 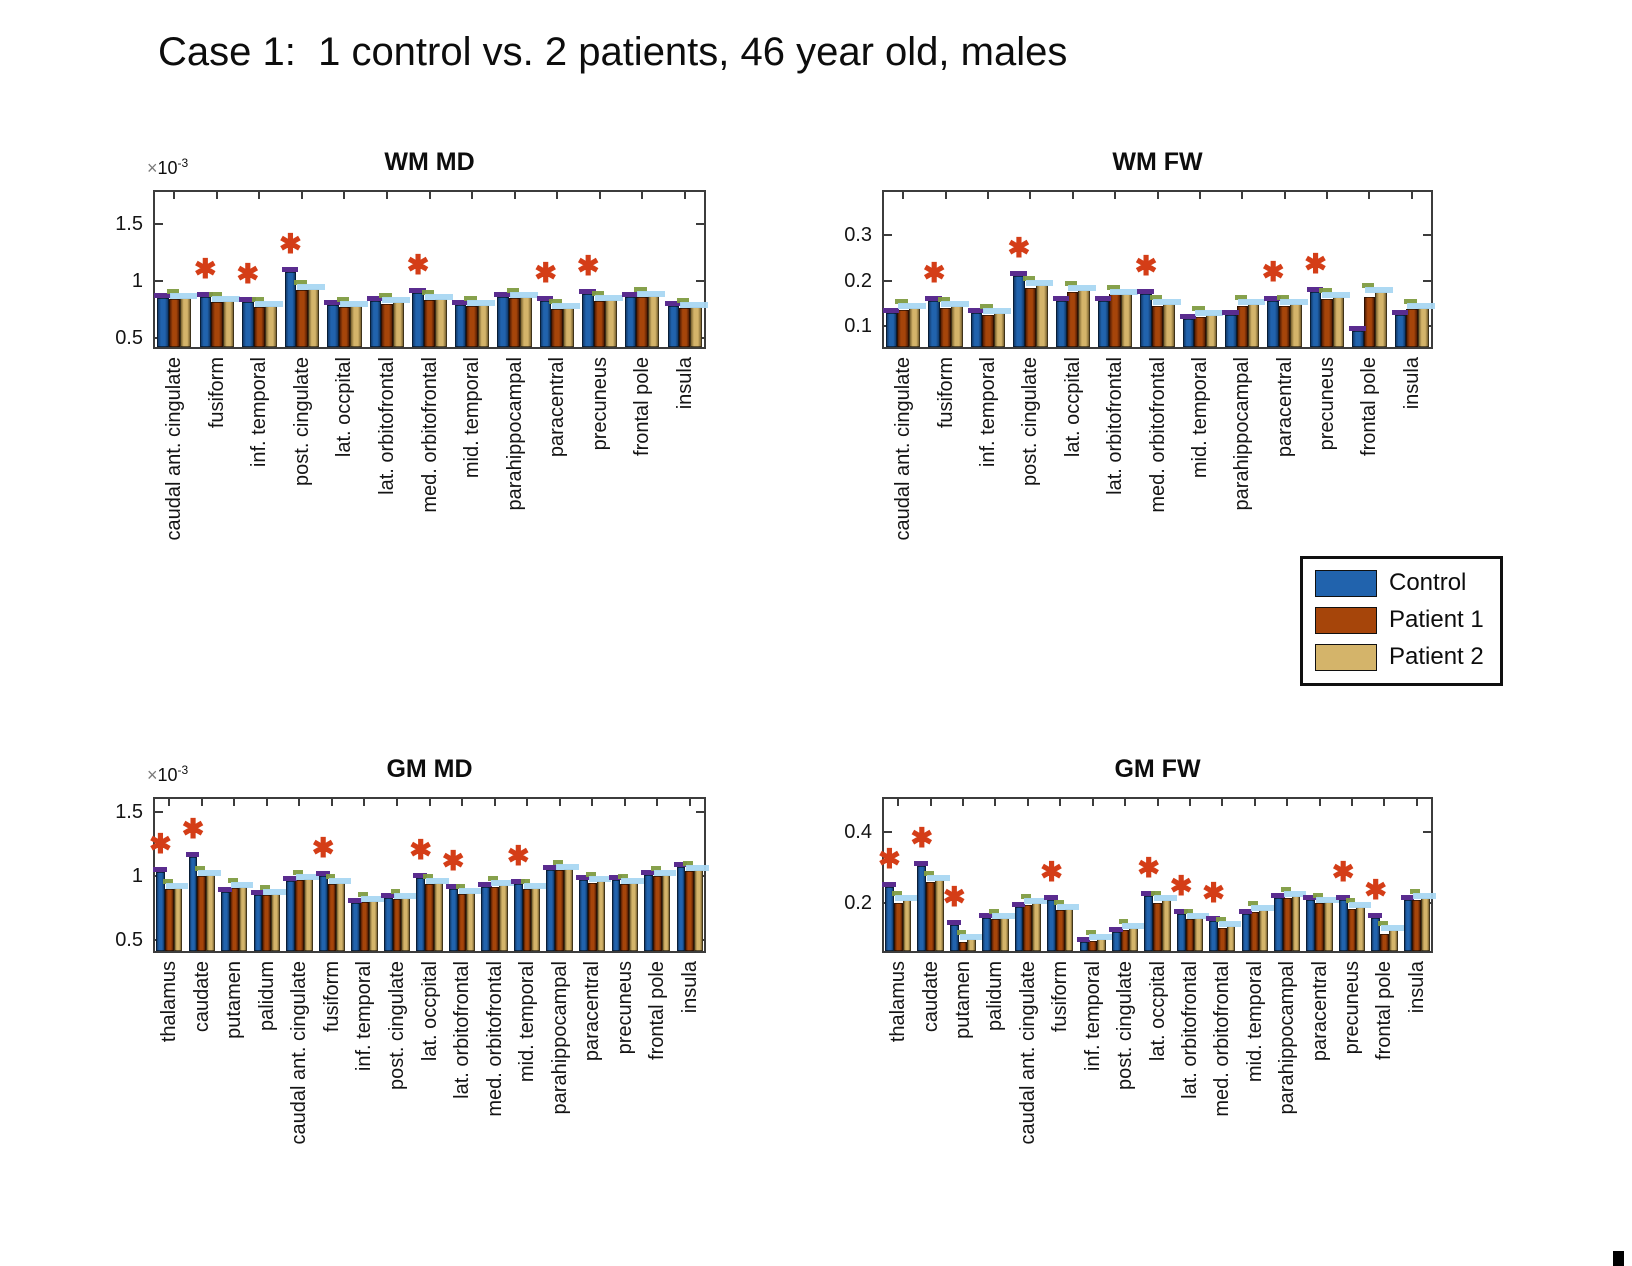 What do you see at coordinates (1427, 832) in the screenshot?
I see `y-axis-tick-right` at bounding box center [1427, 832].